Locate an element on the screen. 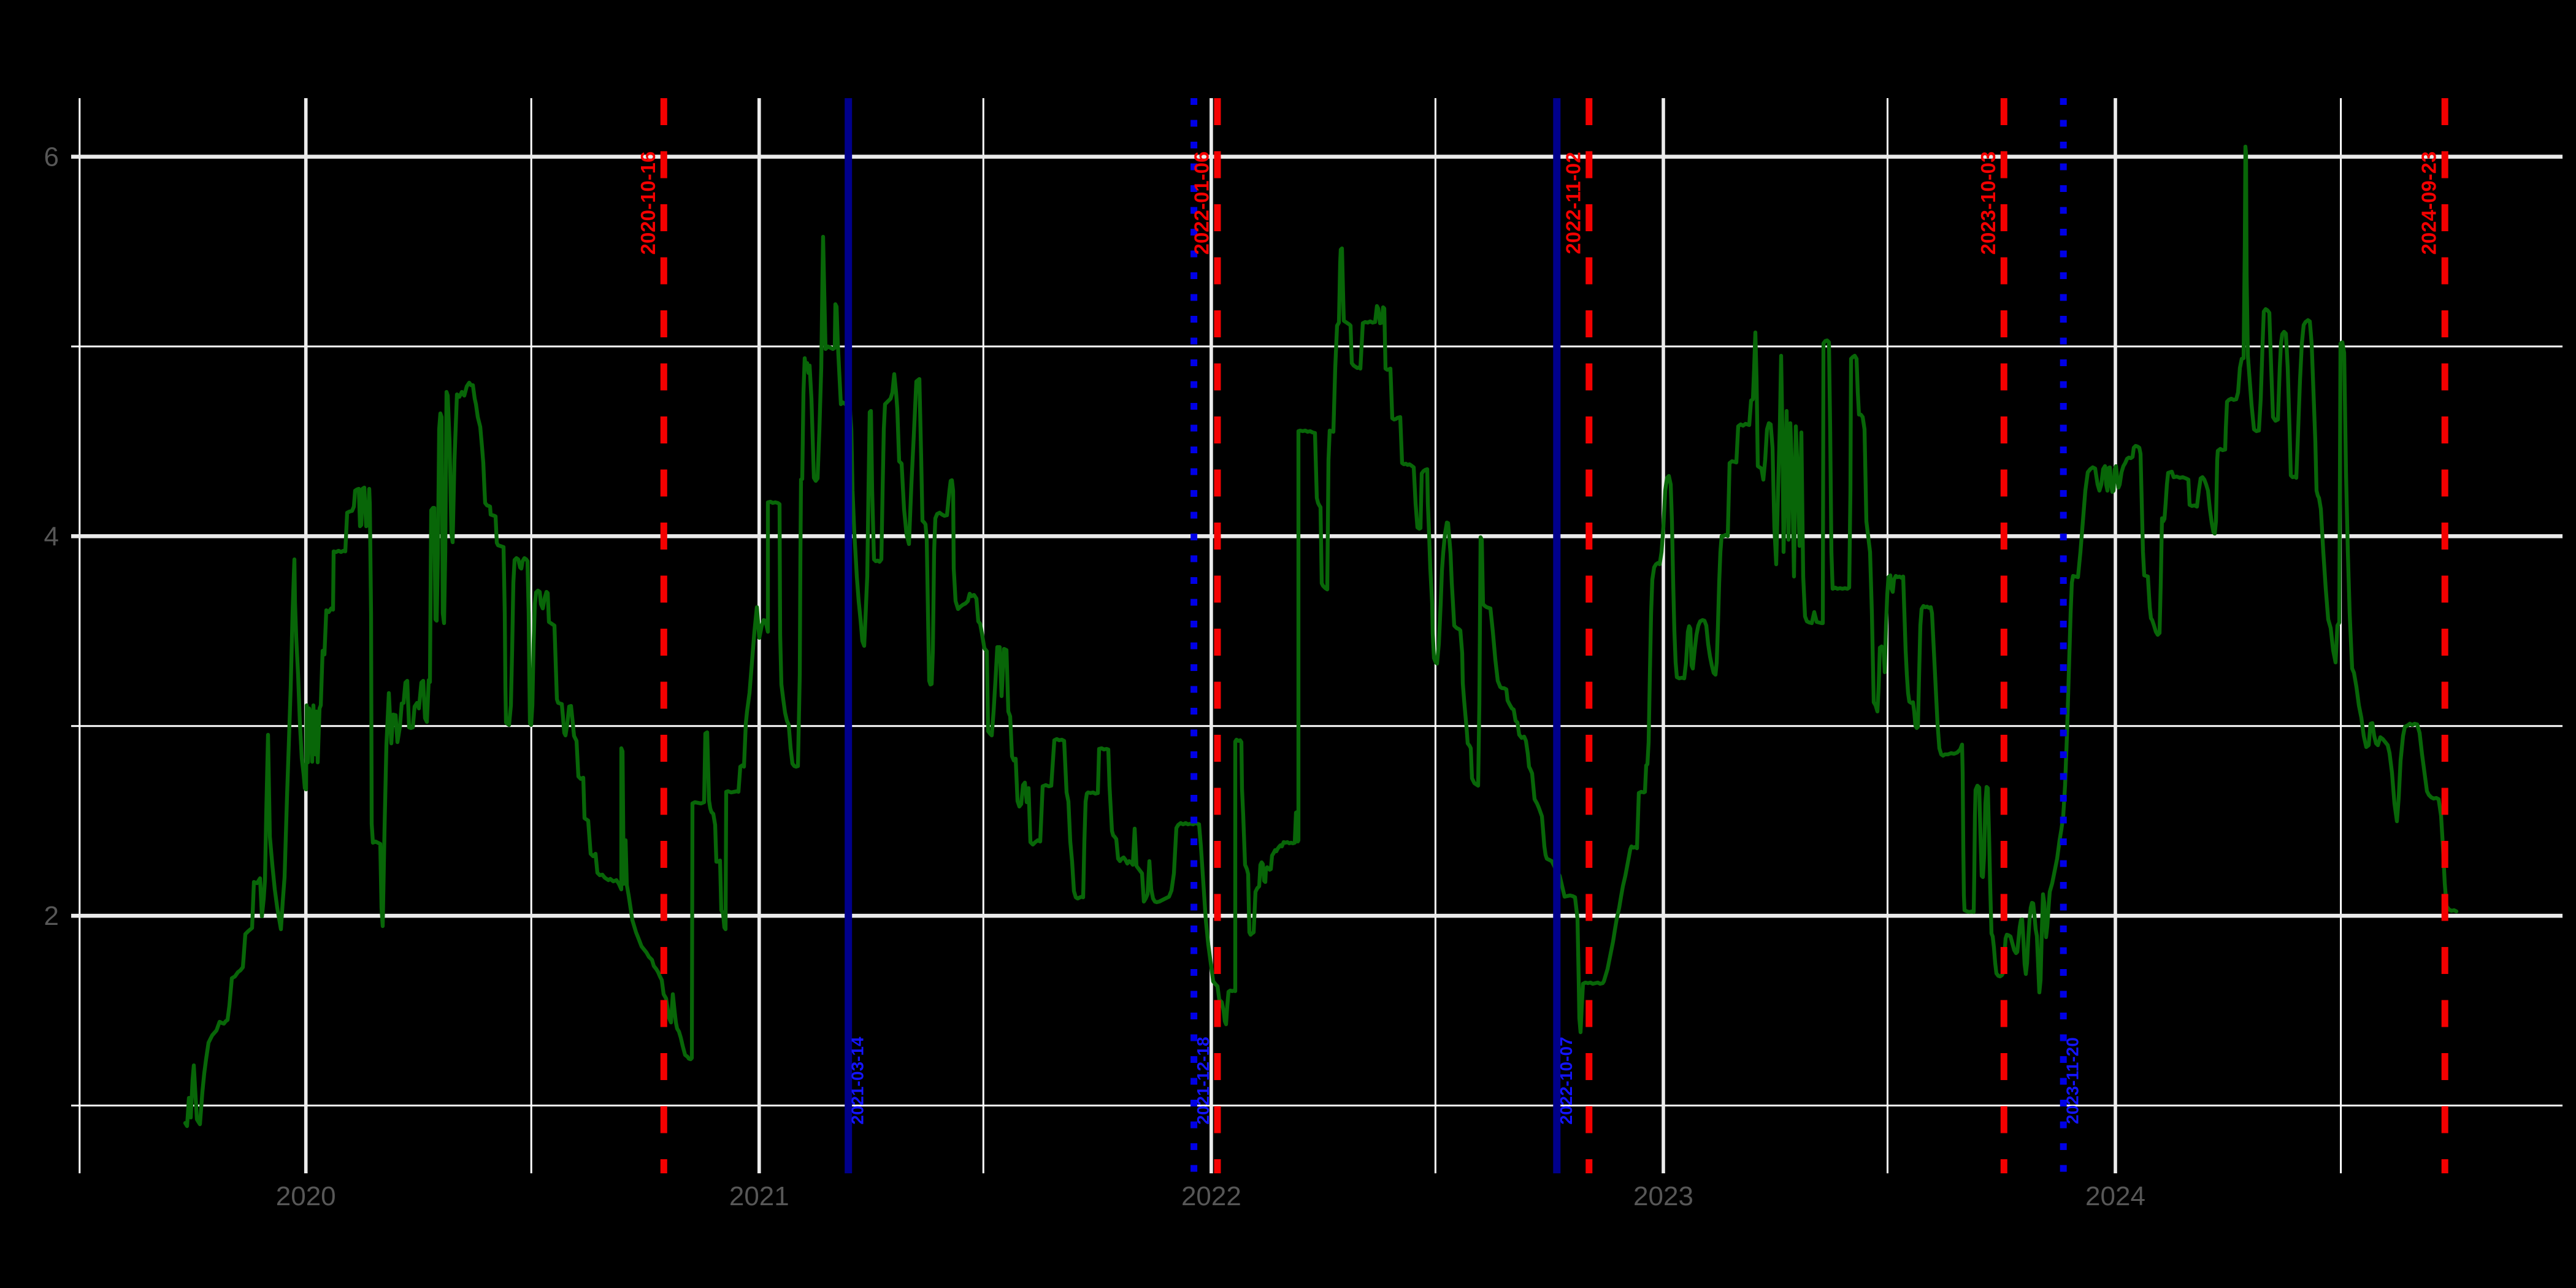 This screenshot has width=2576, height=1288. svg-text: 2023 is located at coordinates (1663, 1196).